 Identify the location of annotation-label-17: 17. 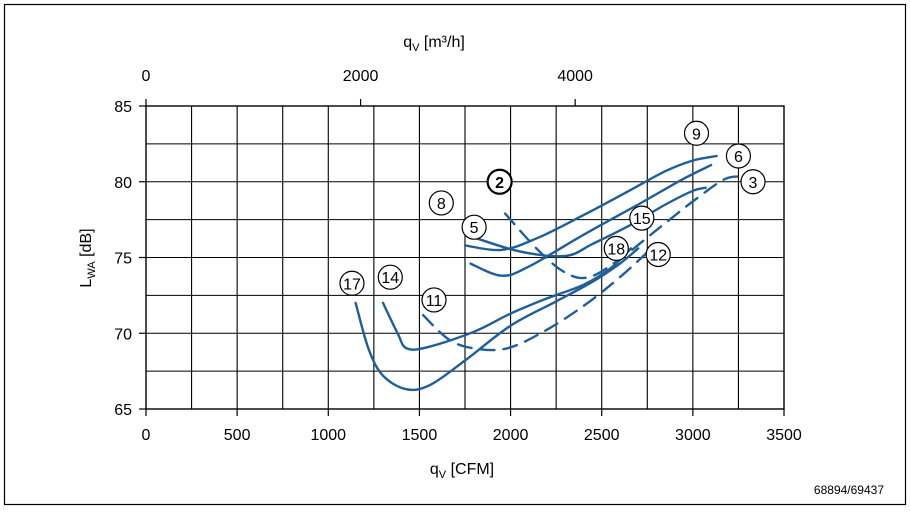
(352, 284).